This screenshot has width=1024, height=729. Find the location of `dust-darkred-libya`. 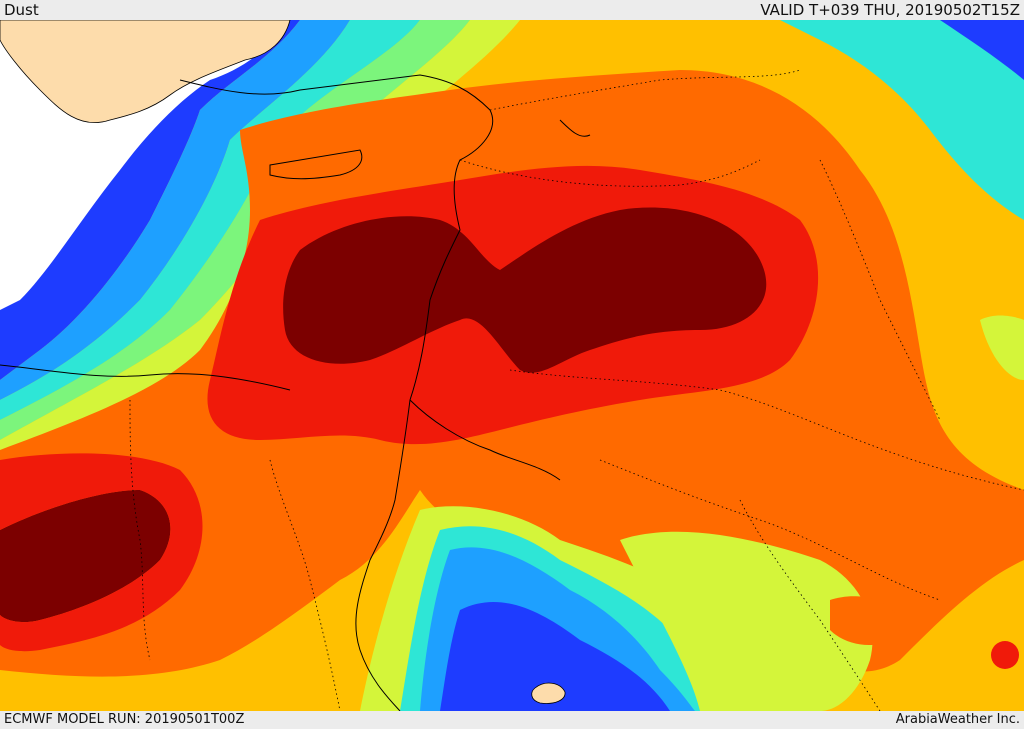

dust-darkred-libya is located at coordinates (85, 556).